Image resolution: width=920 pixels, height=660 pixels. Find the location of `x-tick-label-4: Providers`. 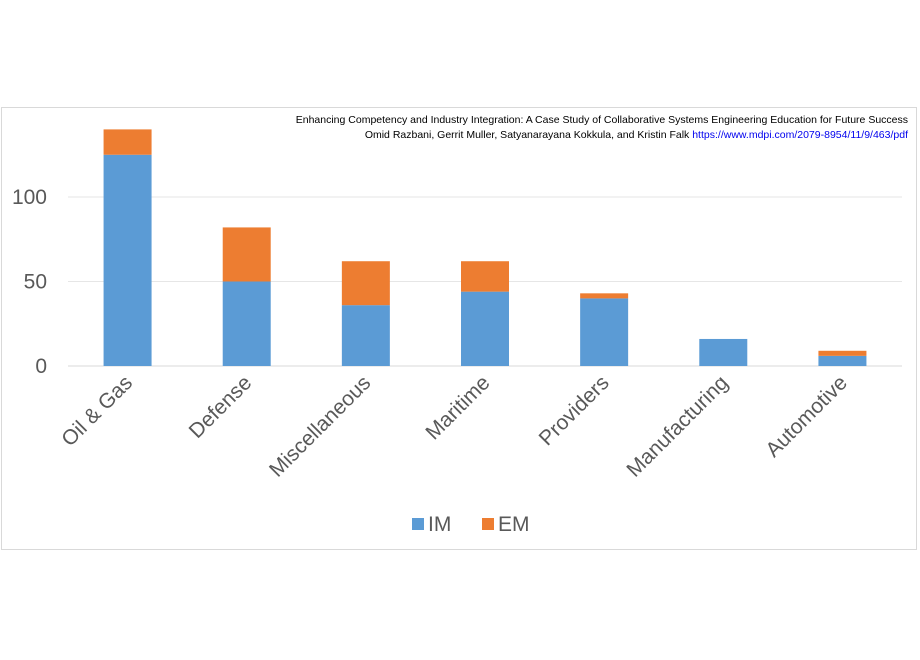

x-tick-label-4: Providers is located at coordinates (574, 410).